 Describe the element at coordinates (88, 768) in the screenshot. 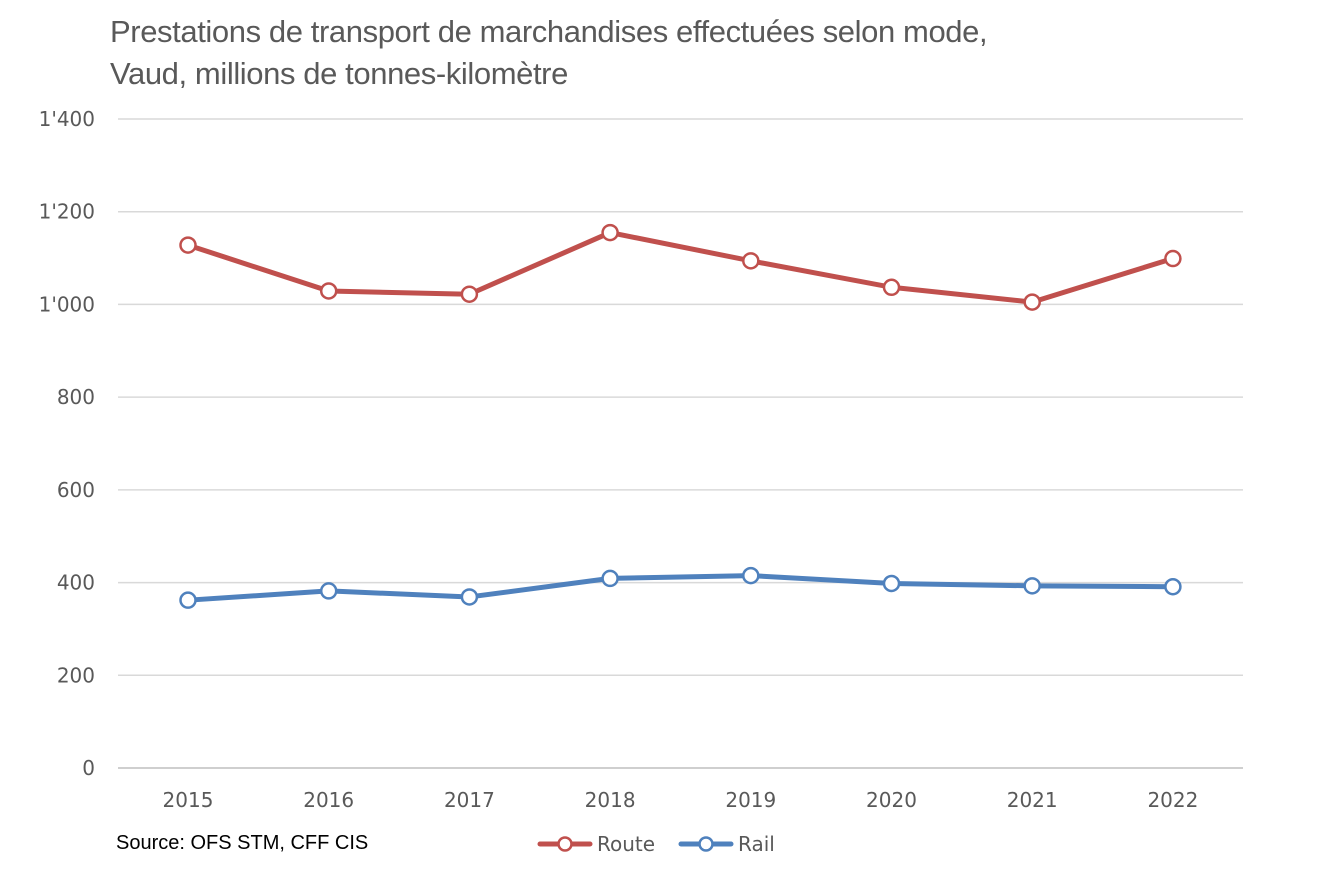

I see `y-tick-label: 0` at that location.